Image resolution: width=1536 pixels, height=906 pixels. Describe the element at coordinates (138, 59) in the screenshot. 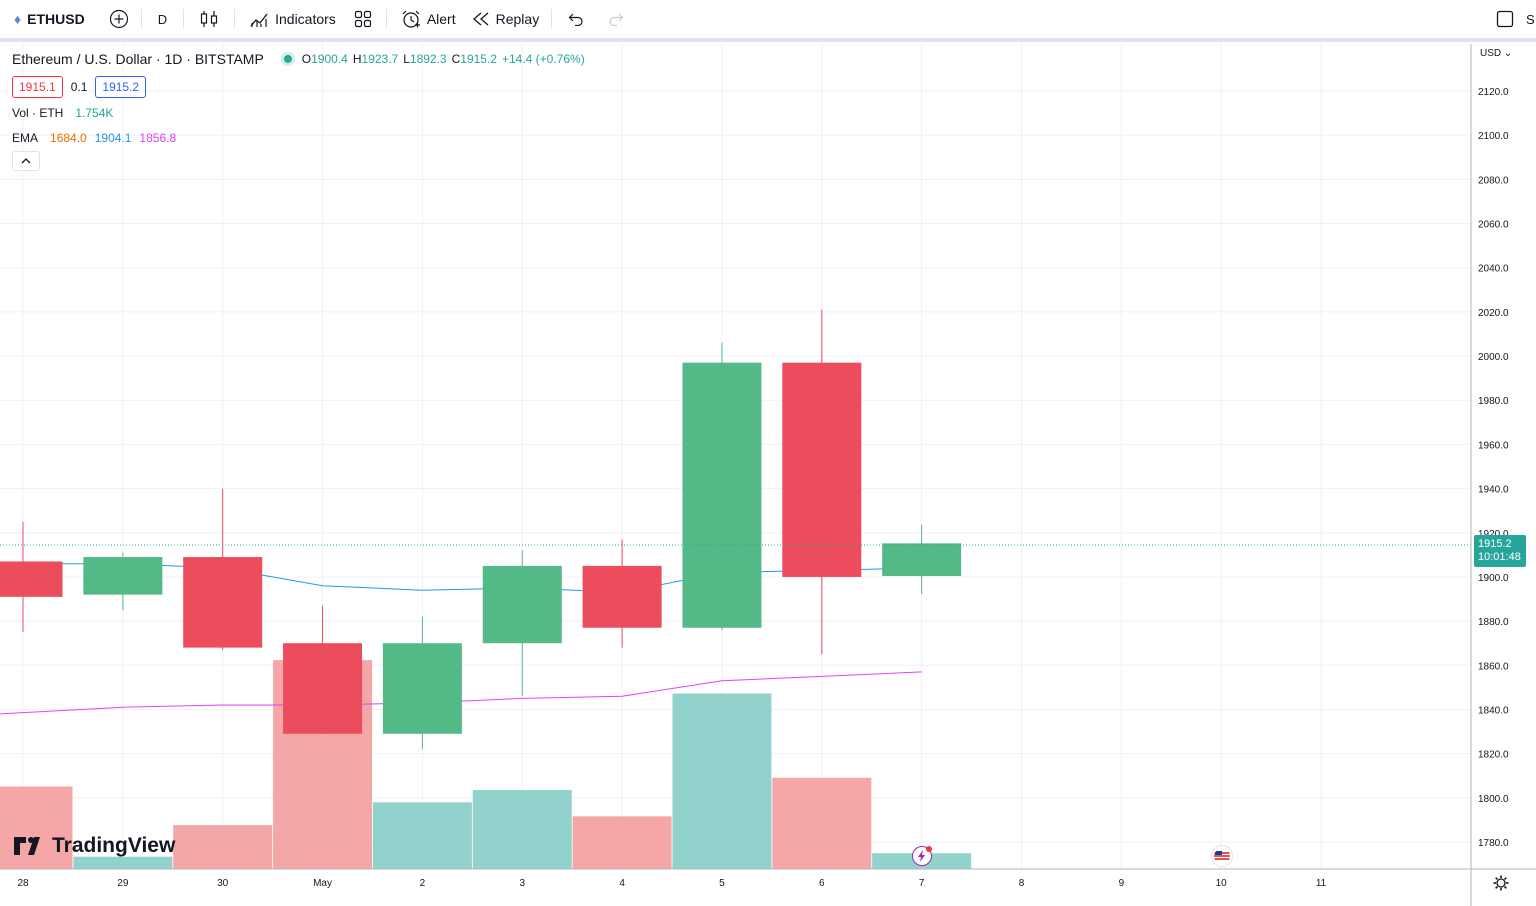

I see `legend-title: Ethereum / U.S. Dollar · 1D · BITSTAMP` at that location.